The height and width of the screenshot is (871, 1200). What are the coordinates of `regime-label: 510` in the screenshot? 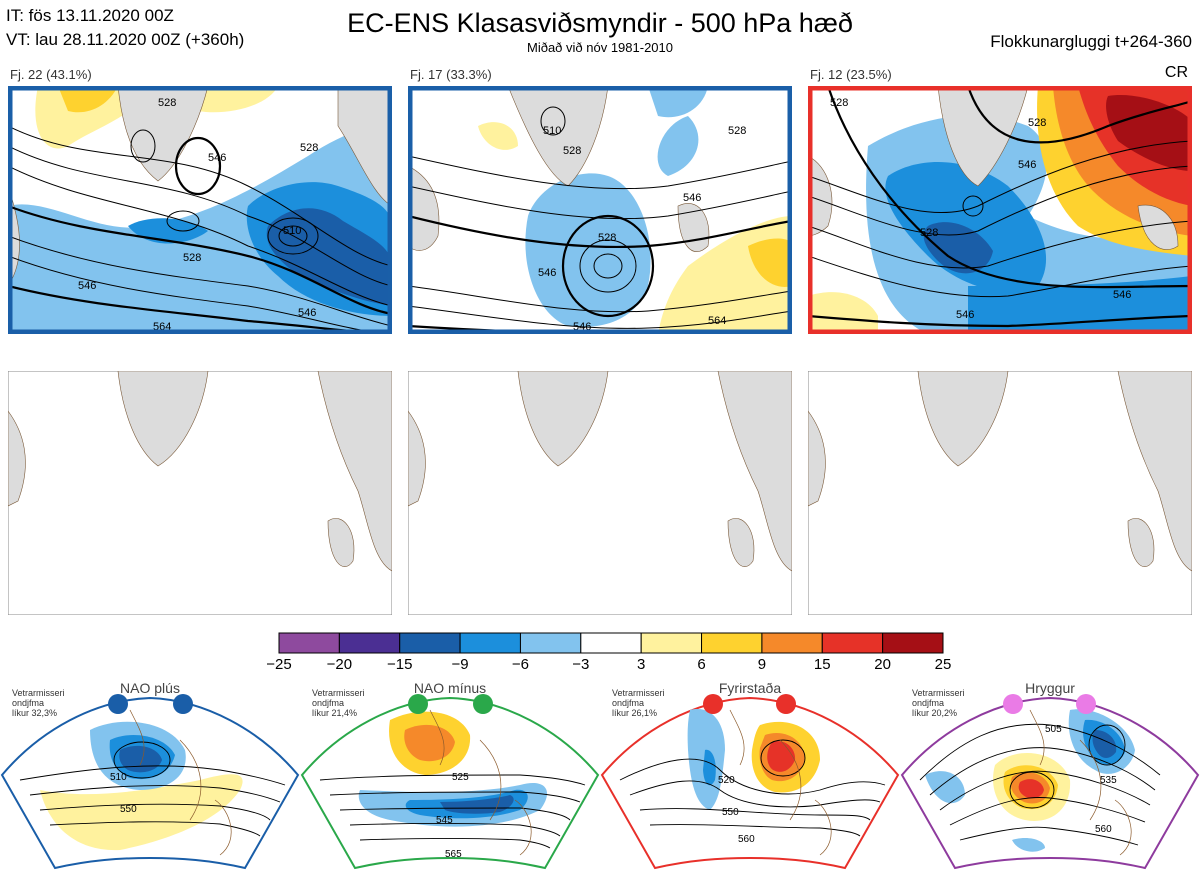 It's located at (118, 777).